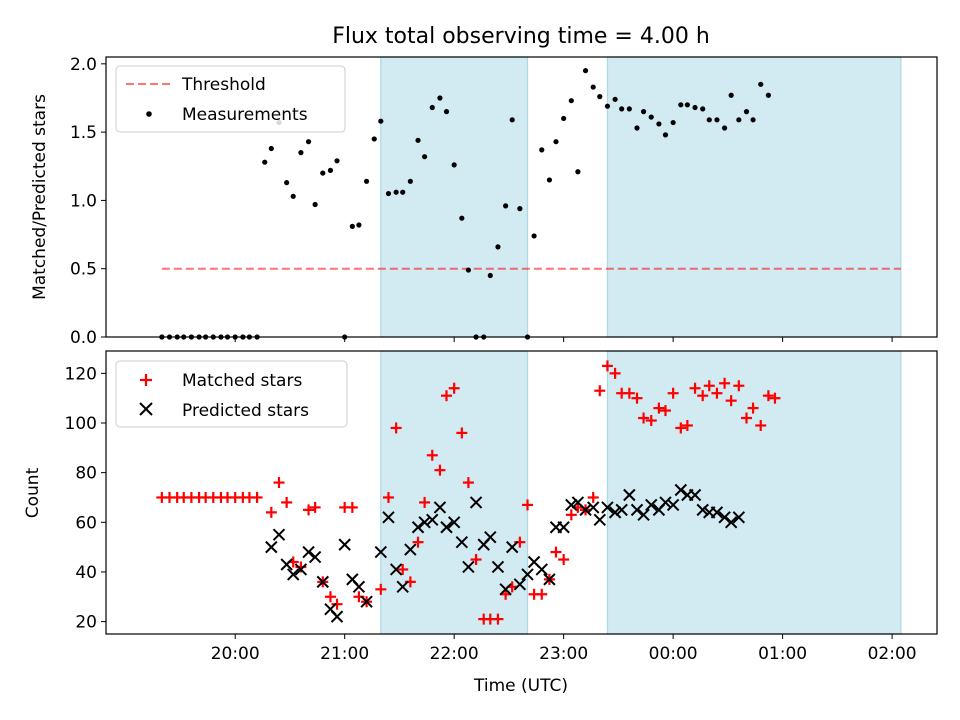 The width and height of the screenshot is (960, 720). Describe the element at coordinates (231, 394) in the screenshot. I see `count-legend: Matched stars Predicted stars` at that location.